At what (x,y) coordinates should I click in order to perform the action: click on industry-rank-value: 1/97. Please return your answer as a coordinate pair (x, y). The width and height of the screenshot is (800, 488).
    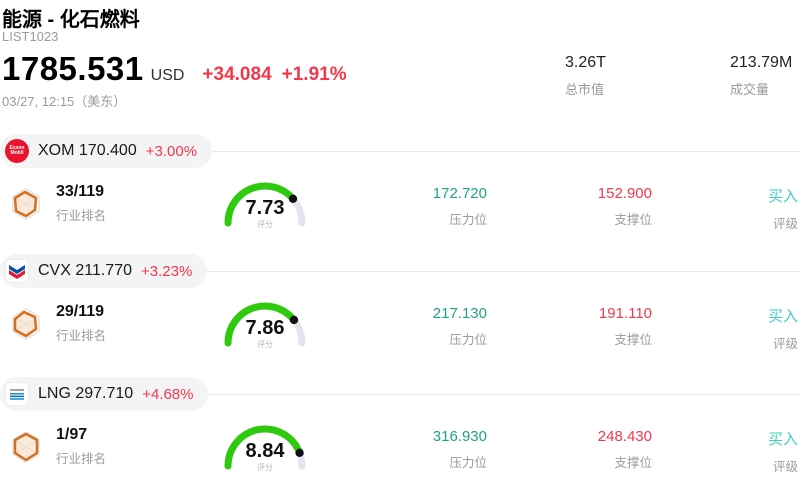
    Looking at the image, I should click on (72, 434).